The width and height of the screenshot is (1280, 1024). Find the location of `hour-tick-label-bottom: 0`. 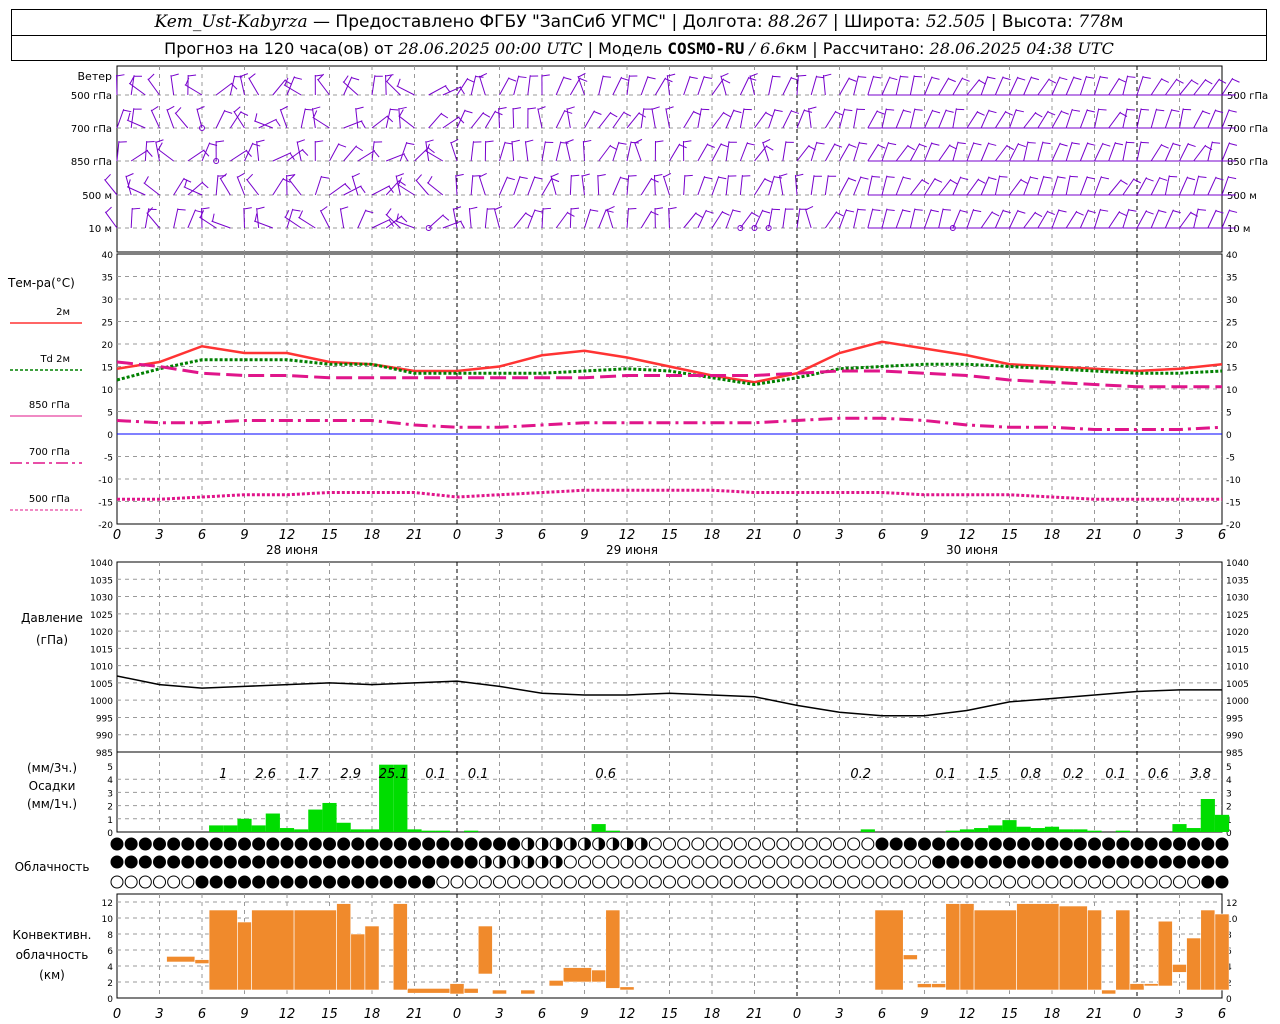

hour-tick-label-bottom: 0 is located at coordinates (797, 1014).